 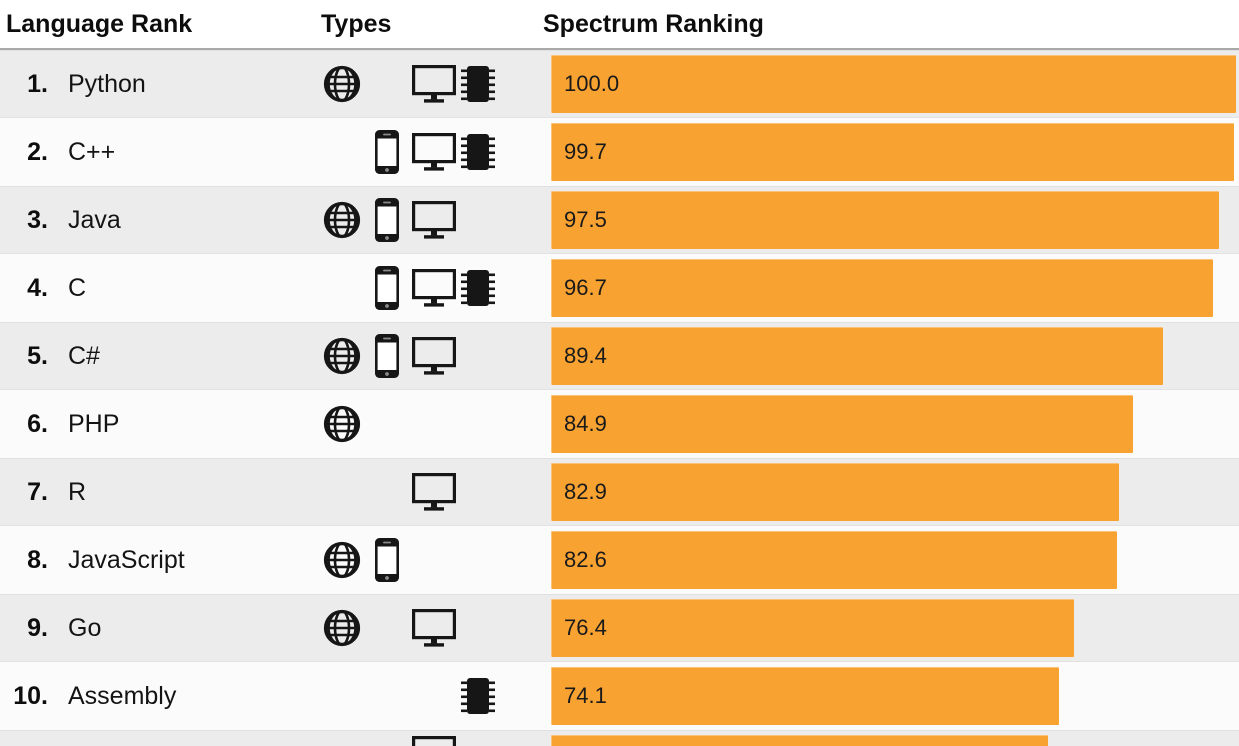 I want to click on language-name: R, so click(x=77, y=491).